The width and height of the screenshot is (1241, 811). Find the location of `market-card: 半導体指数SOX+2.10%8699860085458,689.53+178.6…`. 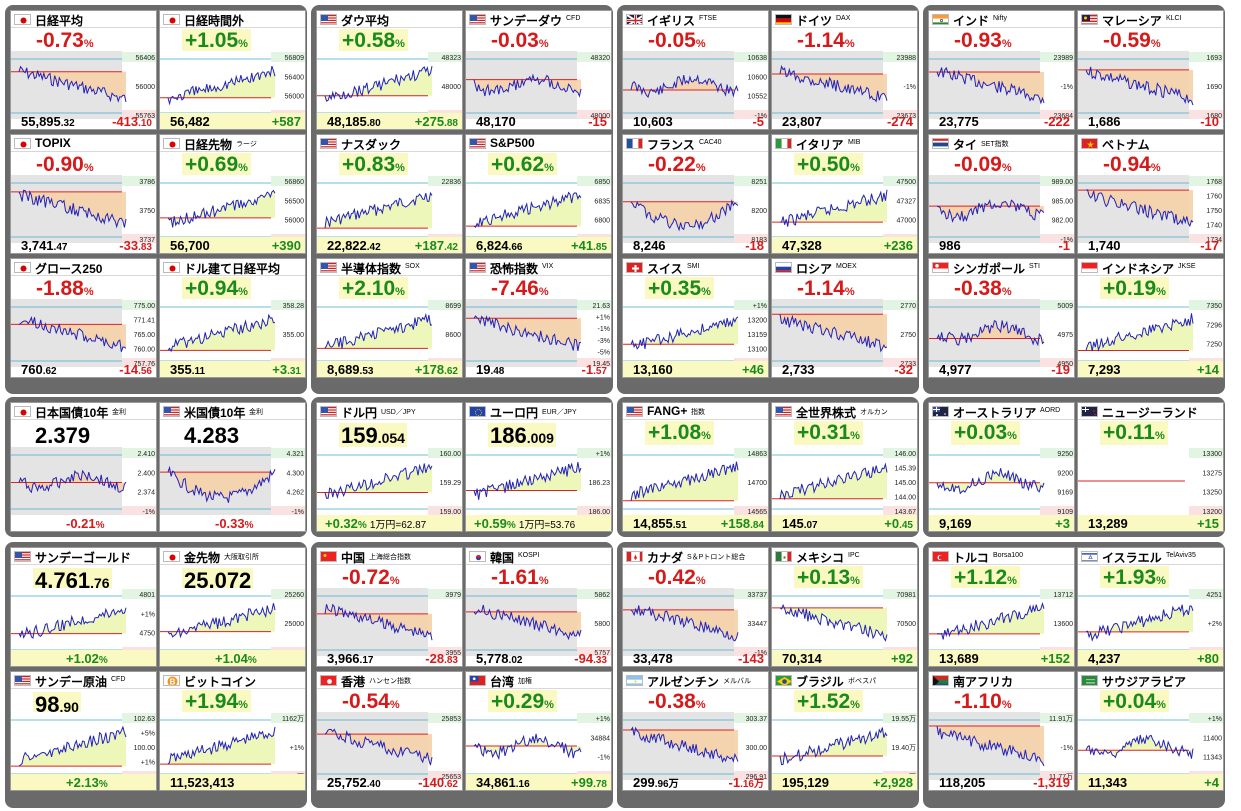

market-card: 半導体指数SOX+2.10%8699860085458,689.53+178.6… is located at coordinates (389, 318).